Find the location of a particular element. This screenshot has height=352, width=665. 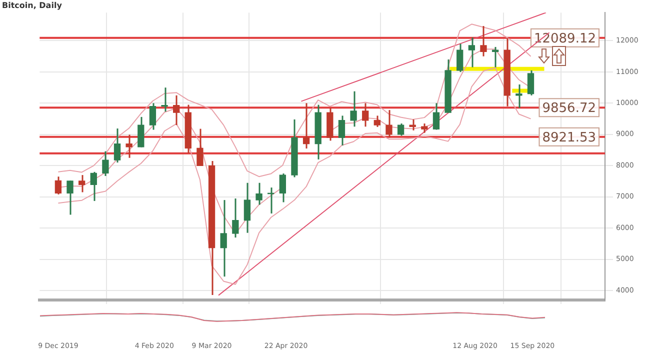

ref-line-label: 9856.72 is located at coordinates (569, 108).